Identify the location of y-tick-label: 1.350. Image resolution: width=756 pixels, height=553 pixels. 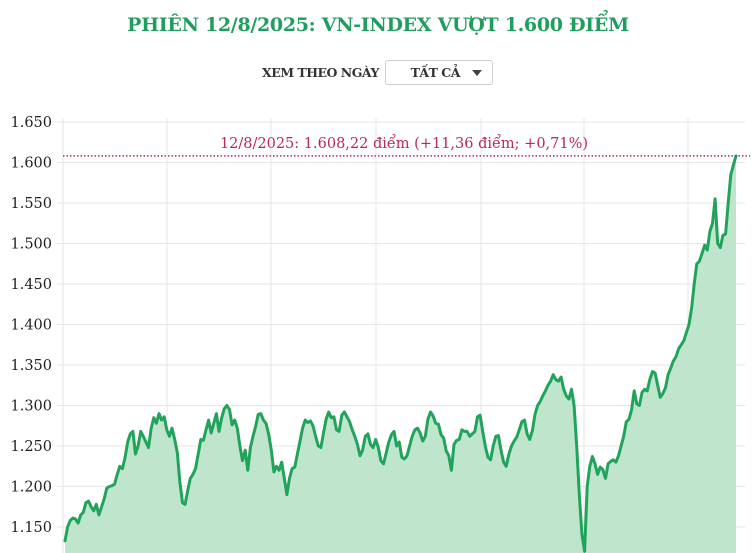
(31, 366).